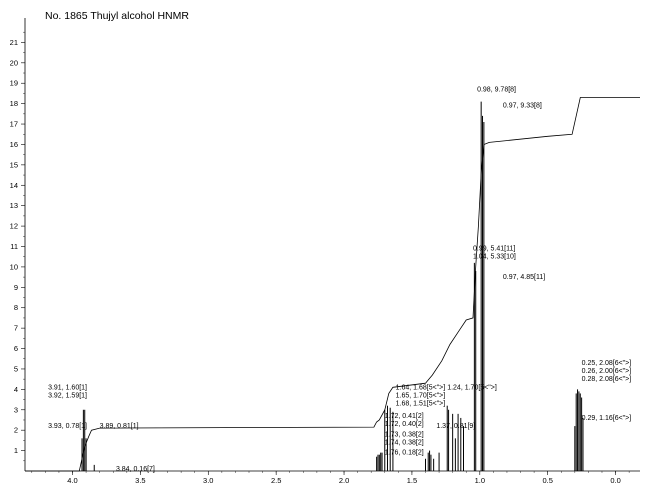  I want to click on y-tick-label: 17, so click(14, 124).